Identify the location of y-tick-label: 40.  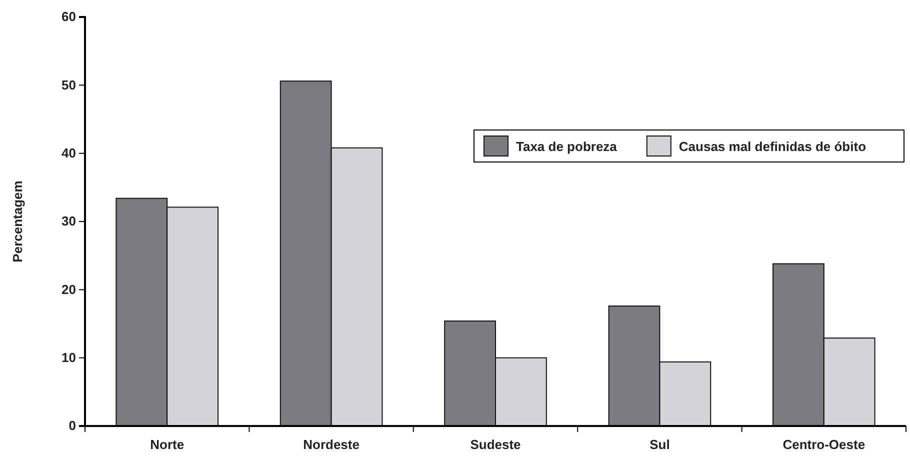
(69, 152).